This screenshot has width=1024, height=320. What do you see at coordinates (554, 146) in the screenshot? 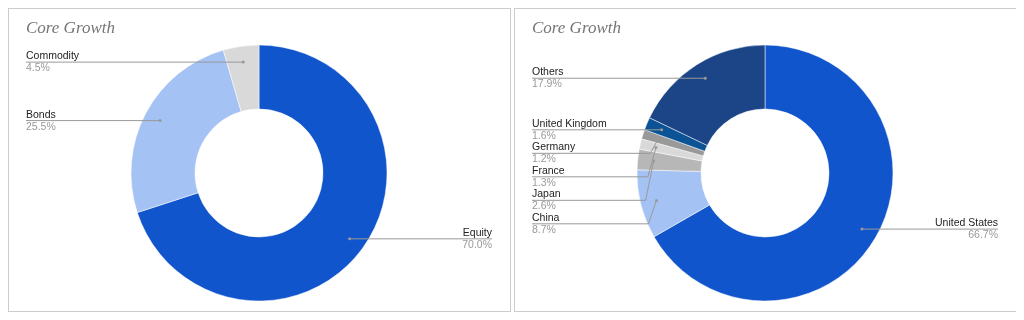
I see `slice-label: Germany` at bounding box center [554, 146].